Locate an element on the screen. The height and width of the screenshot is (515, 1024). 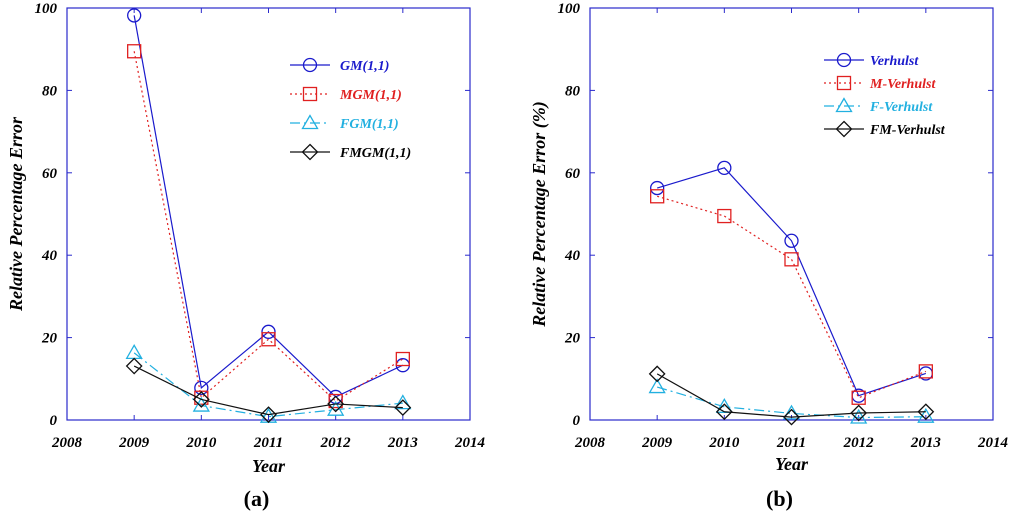
panel-label-letter: a is located at coordinates (256, 498).